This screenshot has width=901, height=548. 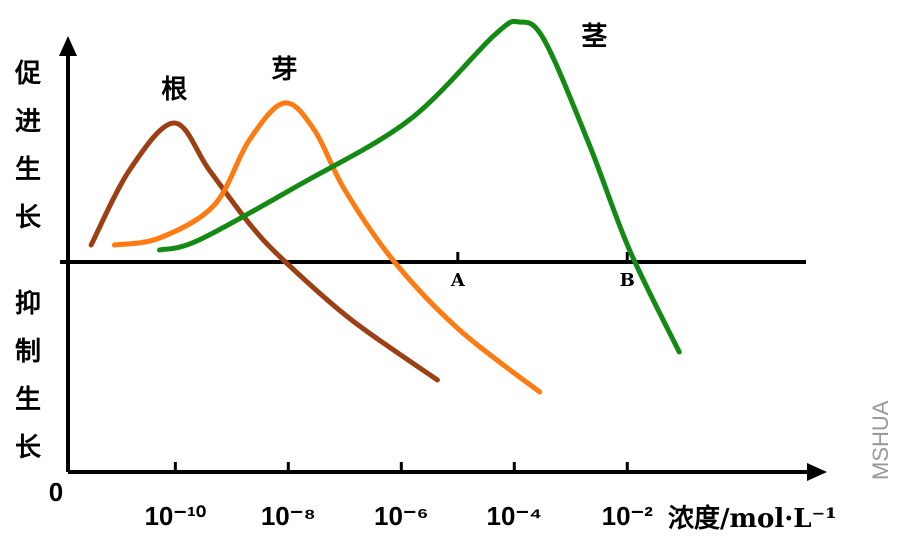 What do you see at coordinates (817, 472) in the screenshot?
I see `x-axis-arrow` at bounding box center [817, 472].